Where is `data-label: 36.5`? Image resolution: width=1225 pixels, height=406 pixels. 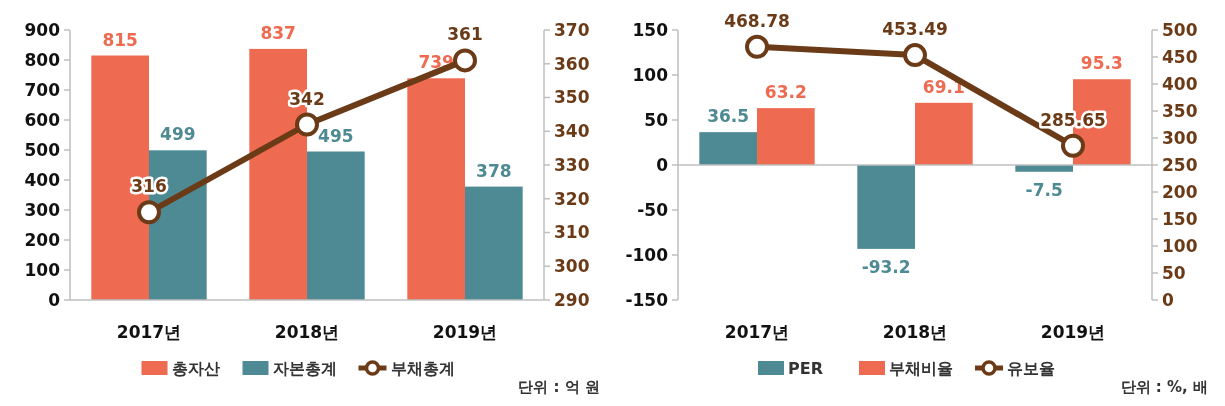 data-label: 36.5 is located at coordinates (728, 116).